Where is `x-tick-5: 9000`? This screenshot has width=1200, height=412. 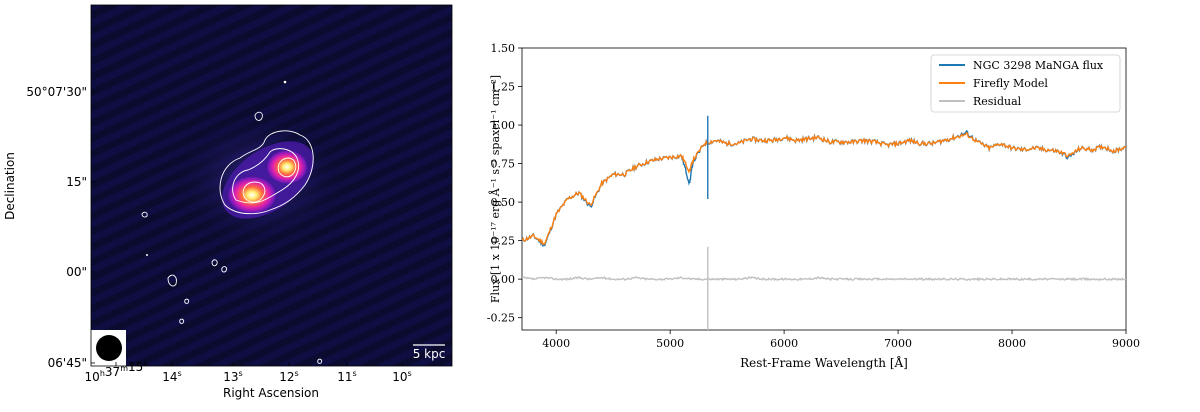
x-tick-5: 9000 is located at coordinates (1126, 343).